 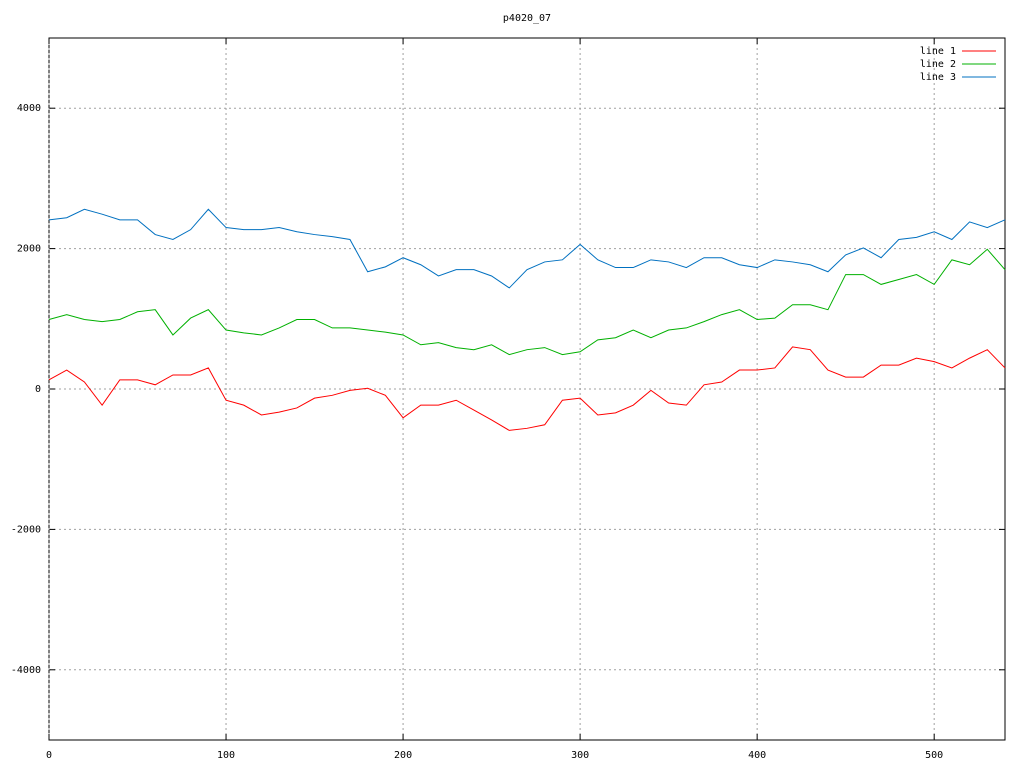 I want to click on legend-label: line 1, so click(x=938, y=51).